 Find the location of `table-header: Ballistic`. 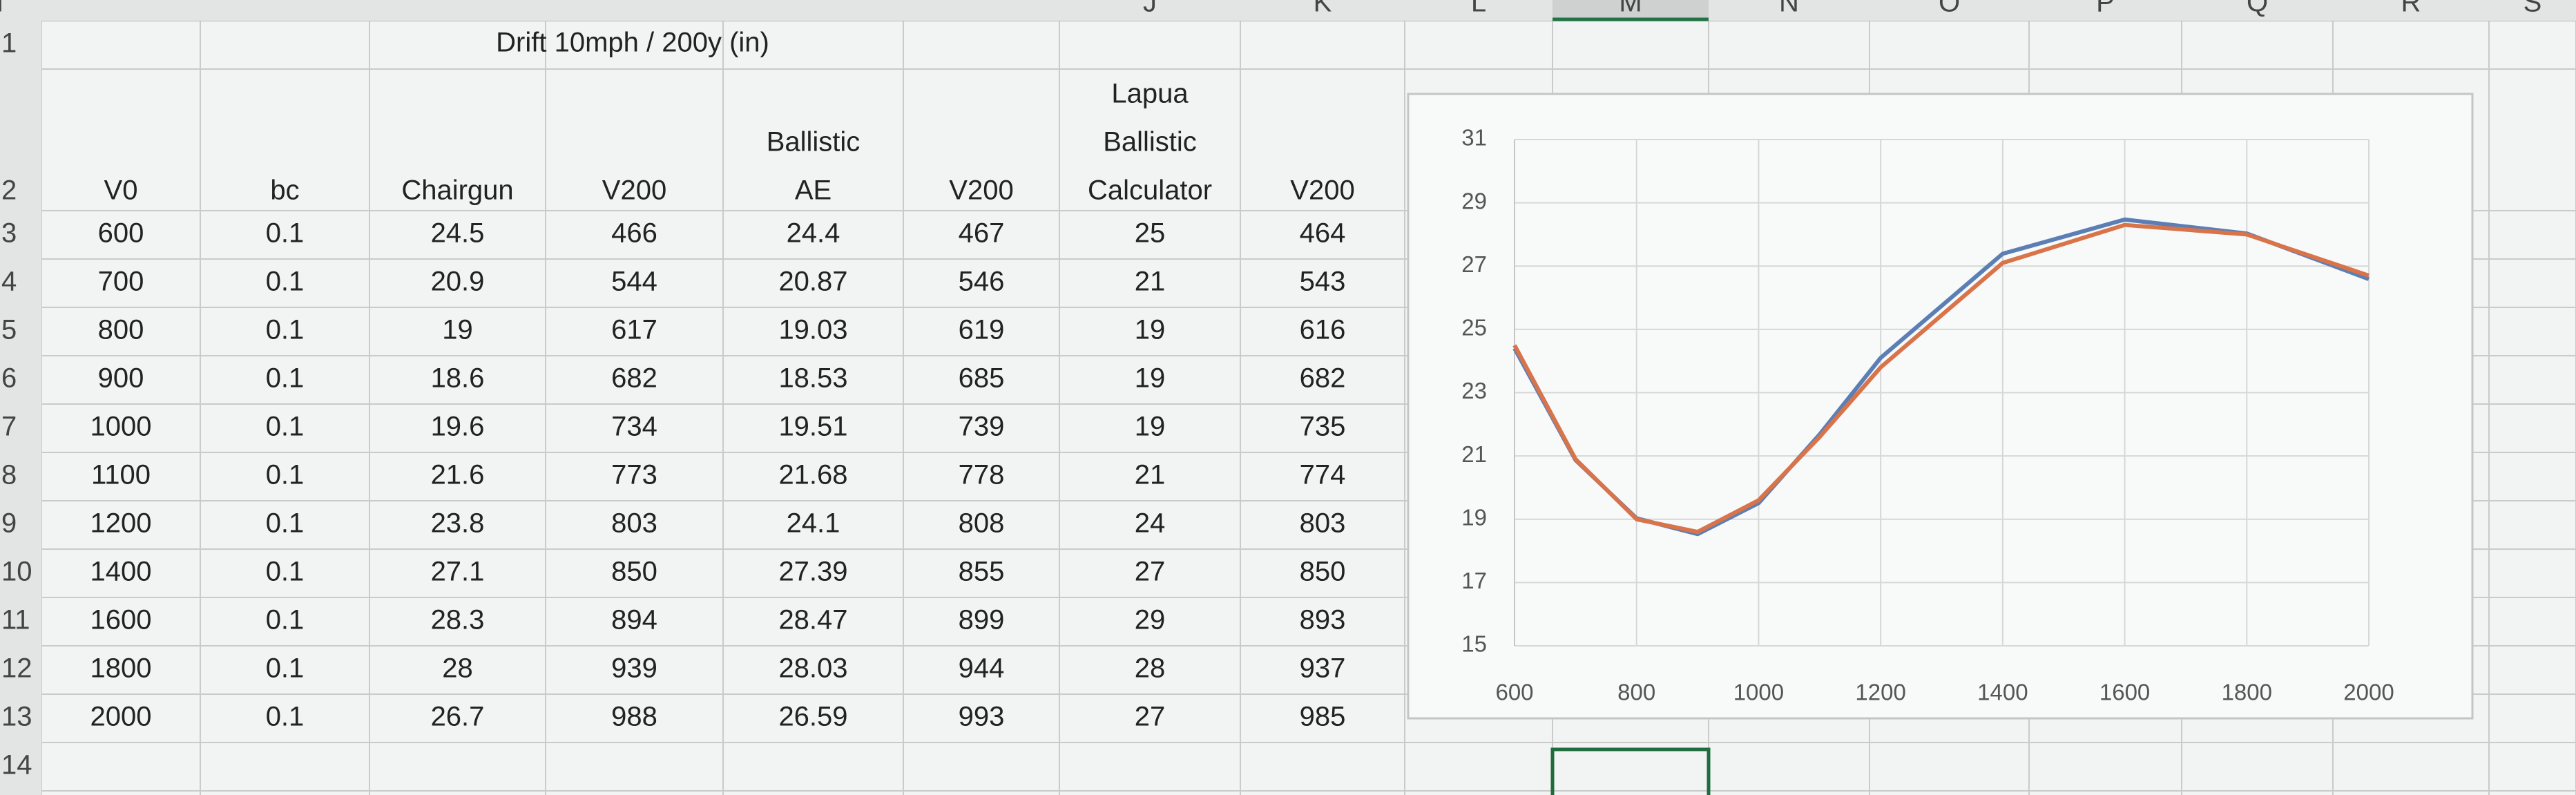

table-header: Ballistic is located at coordinates (1150, 142).